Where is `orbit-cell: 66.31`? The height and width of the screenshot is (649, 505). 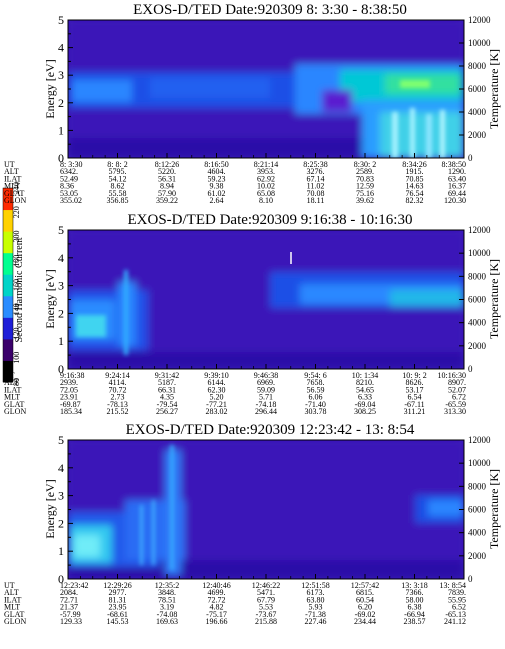 orbit-cell: 66.31 is located at coordinates (167, 389).